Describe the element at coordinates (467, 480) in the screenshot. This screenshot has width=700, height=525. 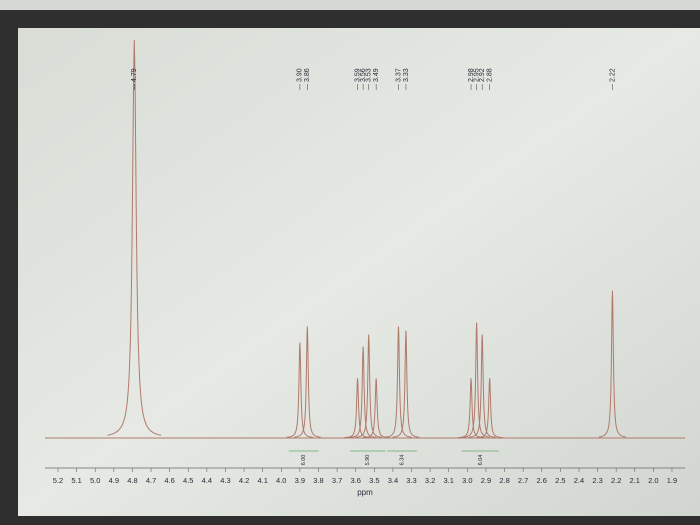
I see `x-tick-label: 3.0` at that location.